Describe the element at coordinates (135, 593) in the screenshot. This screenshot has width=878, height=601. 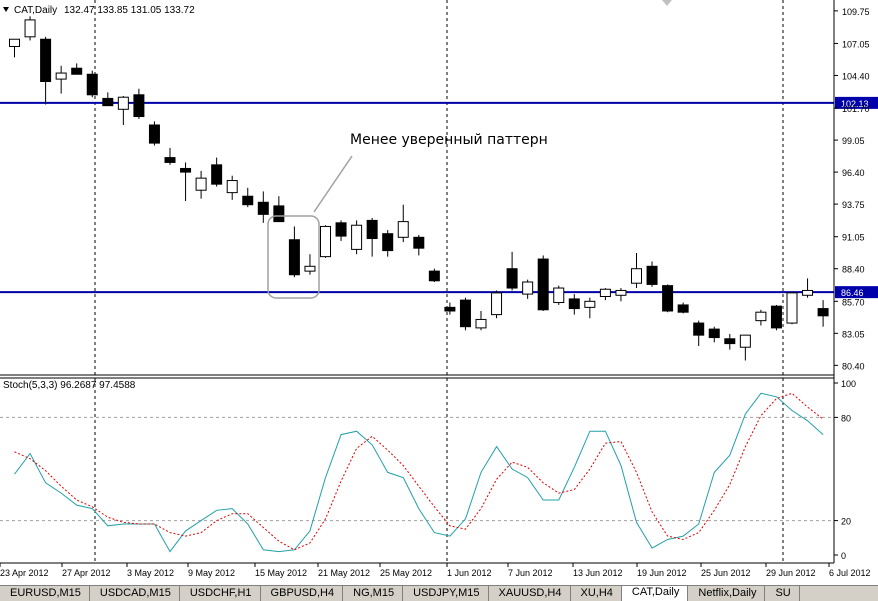
I see `chart-tab: USDCAD,M15` at that location.